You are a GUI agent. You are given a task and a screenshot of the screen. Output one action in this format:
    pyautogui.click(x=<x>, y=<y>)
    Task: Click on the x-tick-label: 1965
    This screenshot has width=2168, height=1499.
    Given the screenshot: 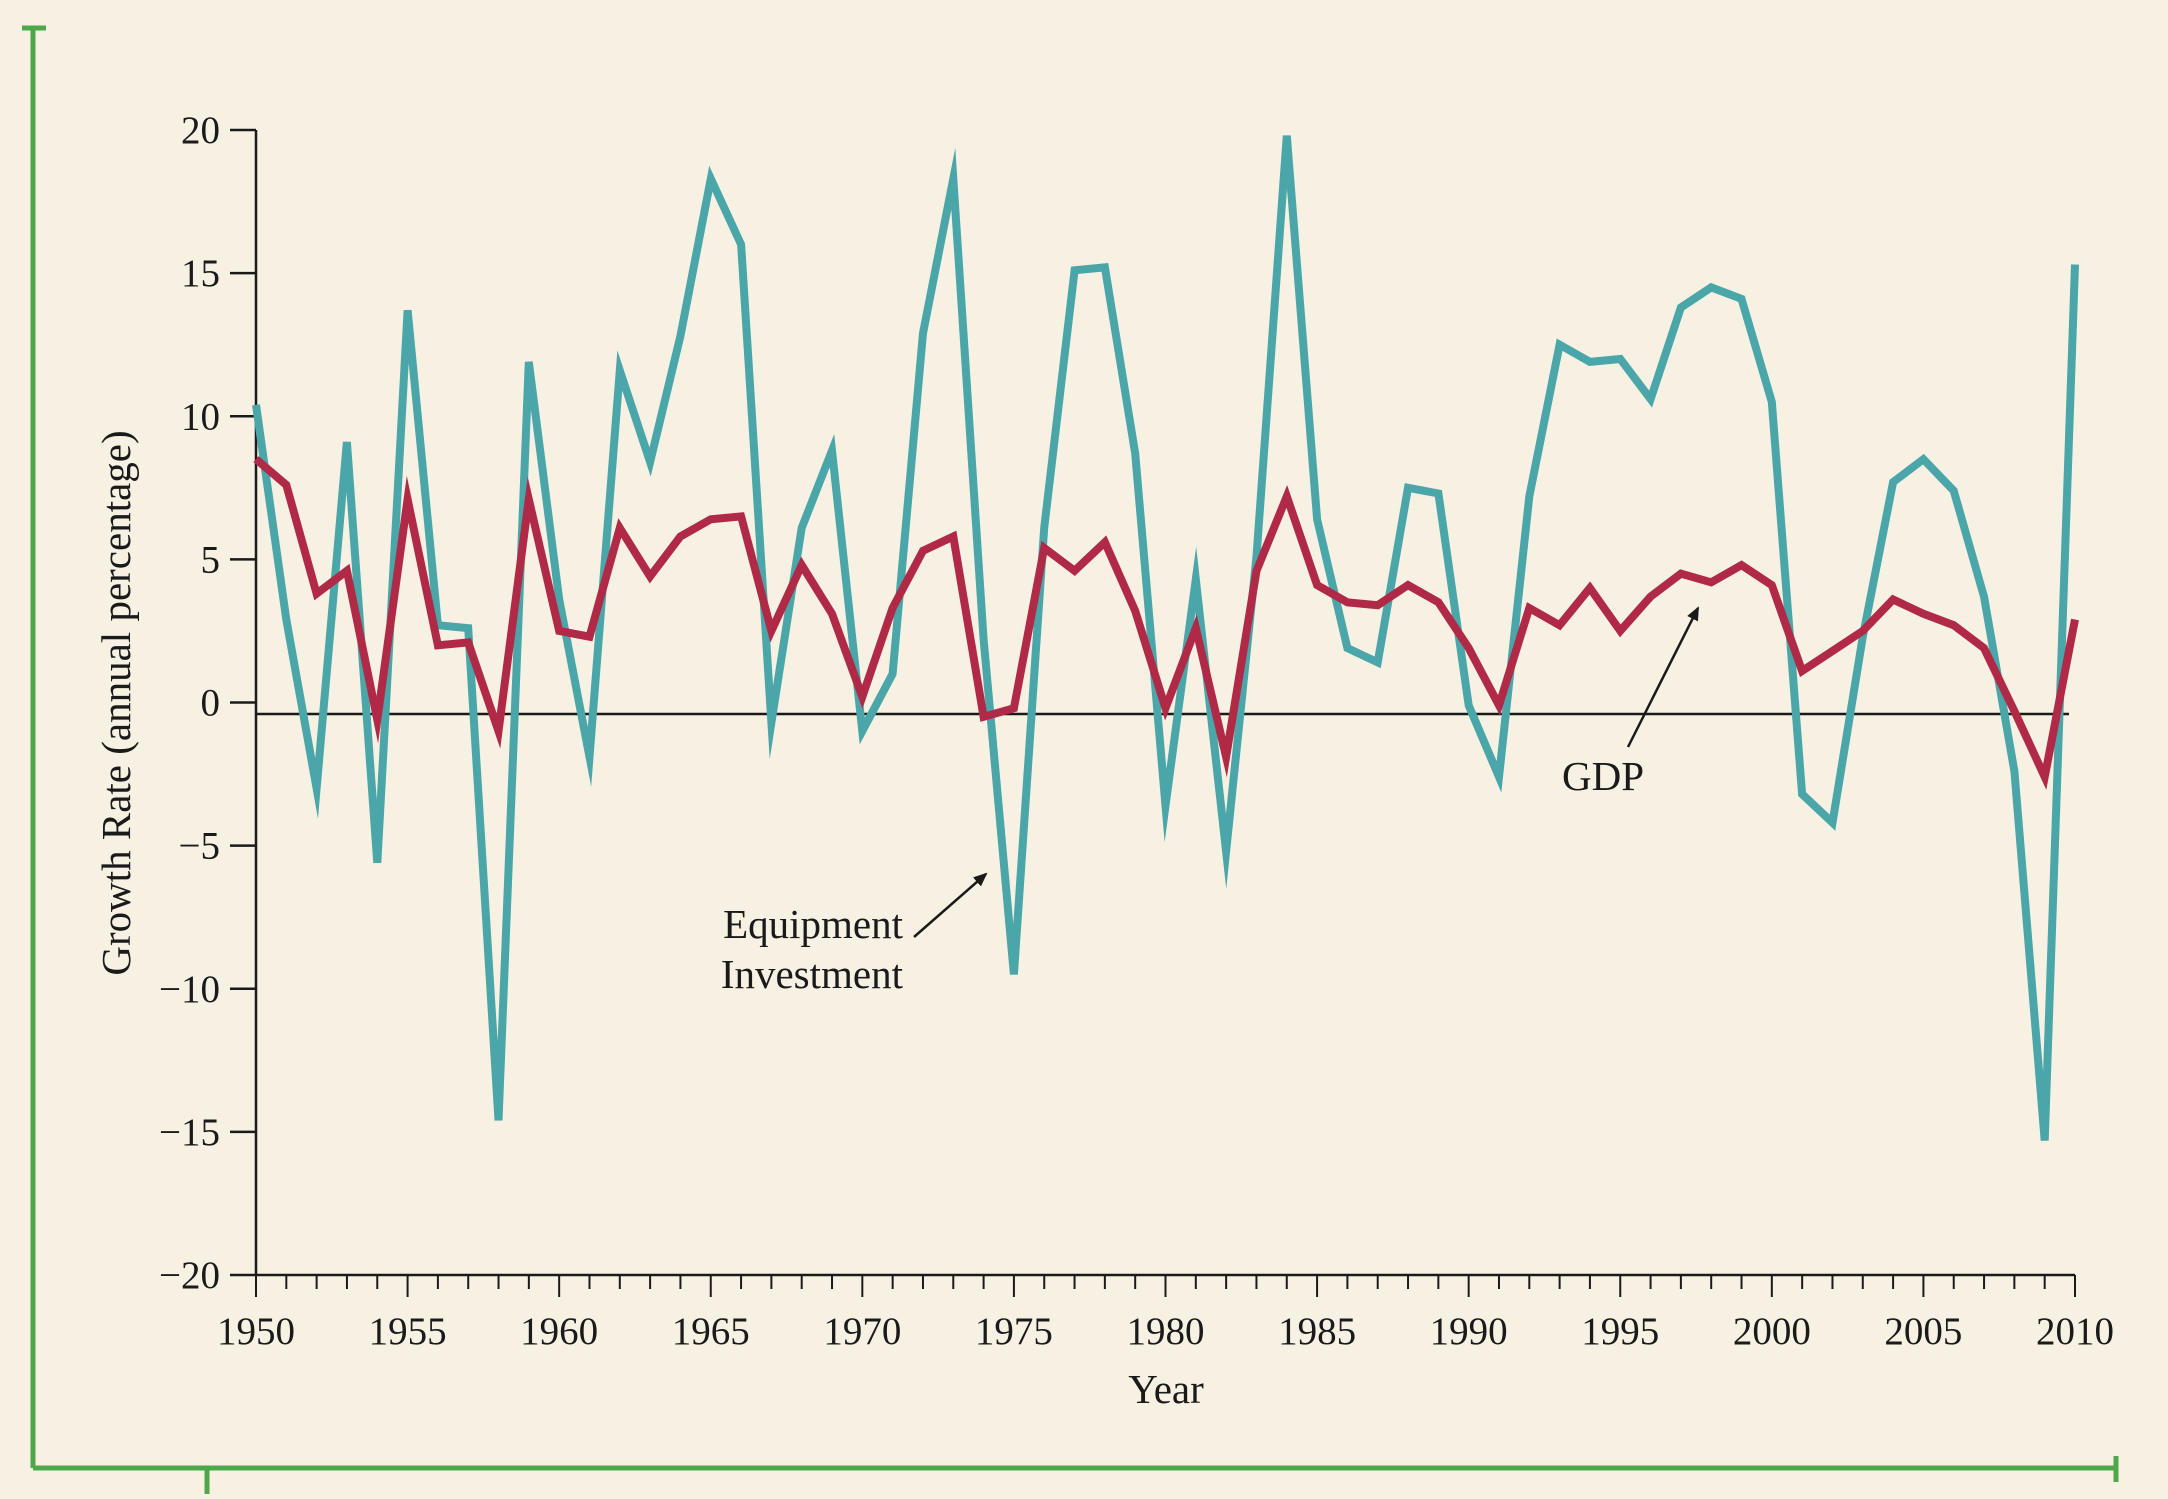 What is the action you would take?
    pyautogui.click(x=711, y=1331)
    